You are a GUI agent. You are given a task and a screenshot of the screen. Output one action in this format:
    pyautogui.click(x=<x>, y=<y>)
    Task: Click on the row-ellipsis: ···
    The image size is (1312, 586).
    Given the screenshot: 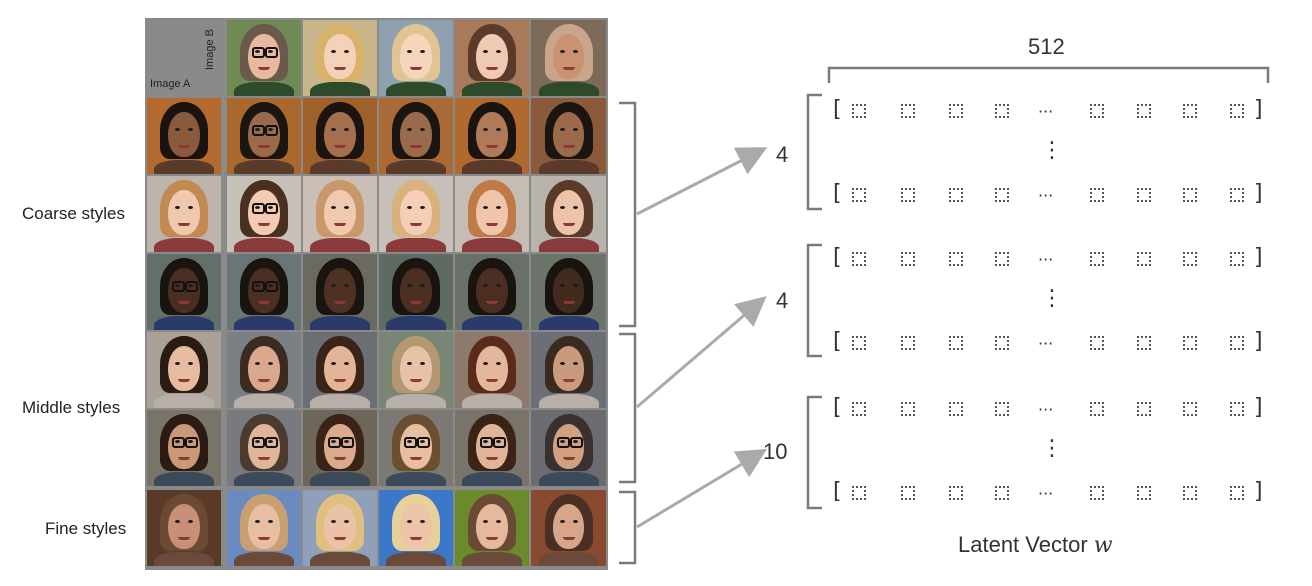 What is the action you would take?
    pyautogui.click(x=1046, y=195)
    